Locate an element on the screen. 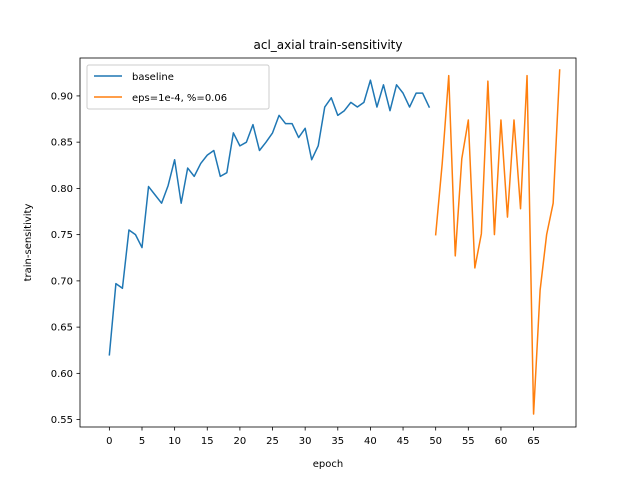 This screenshot has width=640, height=480. x-tick-label: 55 is located at coordinates (468, 441).